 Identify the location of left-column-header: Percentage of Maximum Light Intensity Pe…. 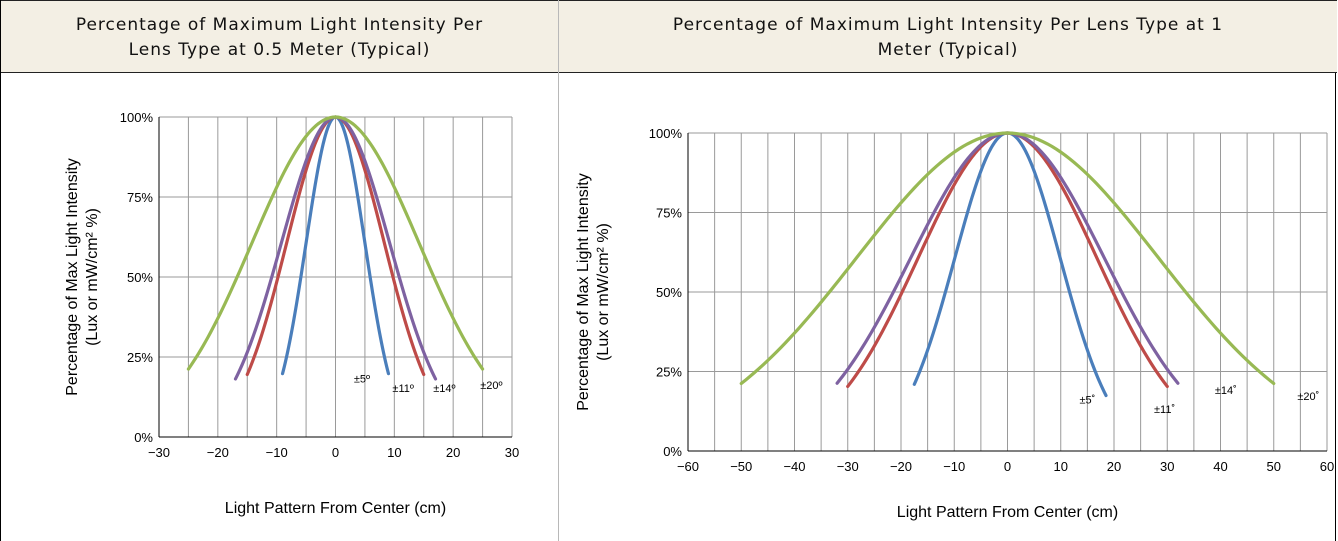
(279, 37).